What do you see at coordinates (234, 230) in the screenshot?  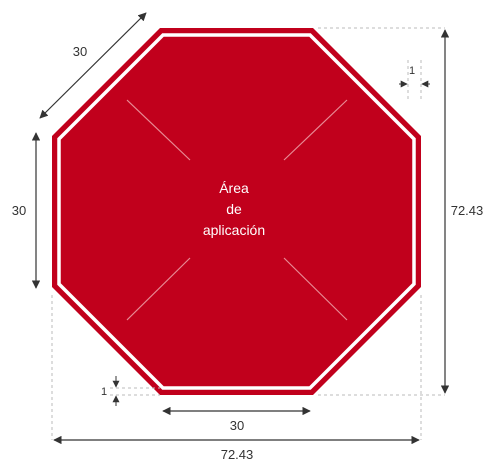 I see `area-label-line-3: aplicación` at bounding box center [234, 230].